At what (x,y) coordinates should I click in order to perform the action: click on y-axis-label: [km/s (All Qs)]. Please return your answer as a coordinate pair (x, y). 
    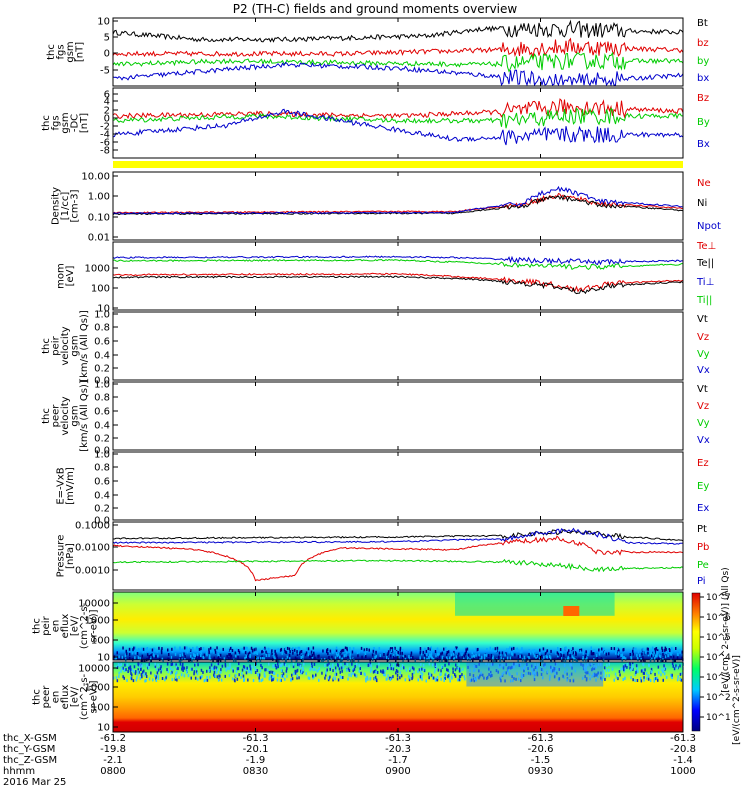
    Looking at the image, I should click on (84, 346).